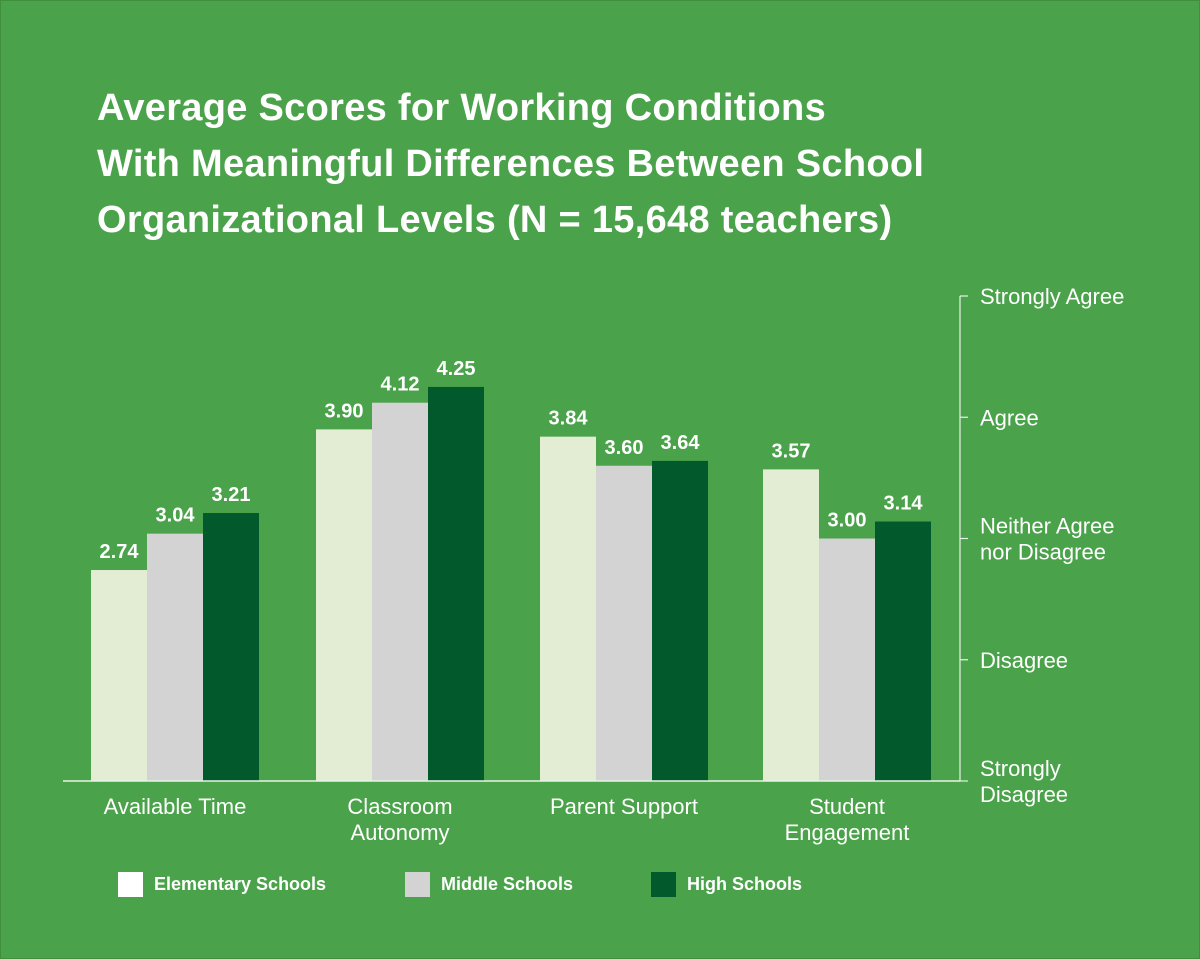 This screenshot has width=1200, height=959. Describe the element at coordinates (904, 504) in the screenshot. I see `value-label-high-4: 3.14` at that location.